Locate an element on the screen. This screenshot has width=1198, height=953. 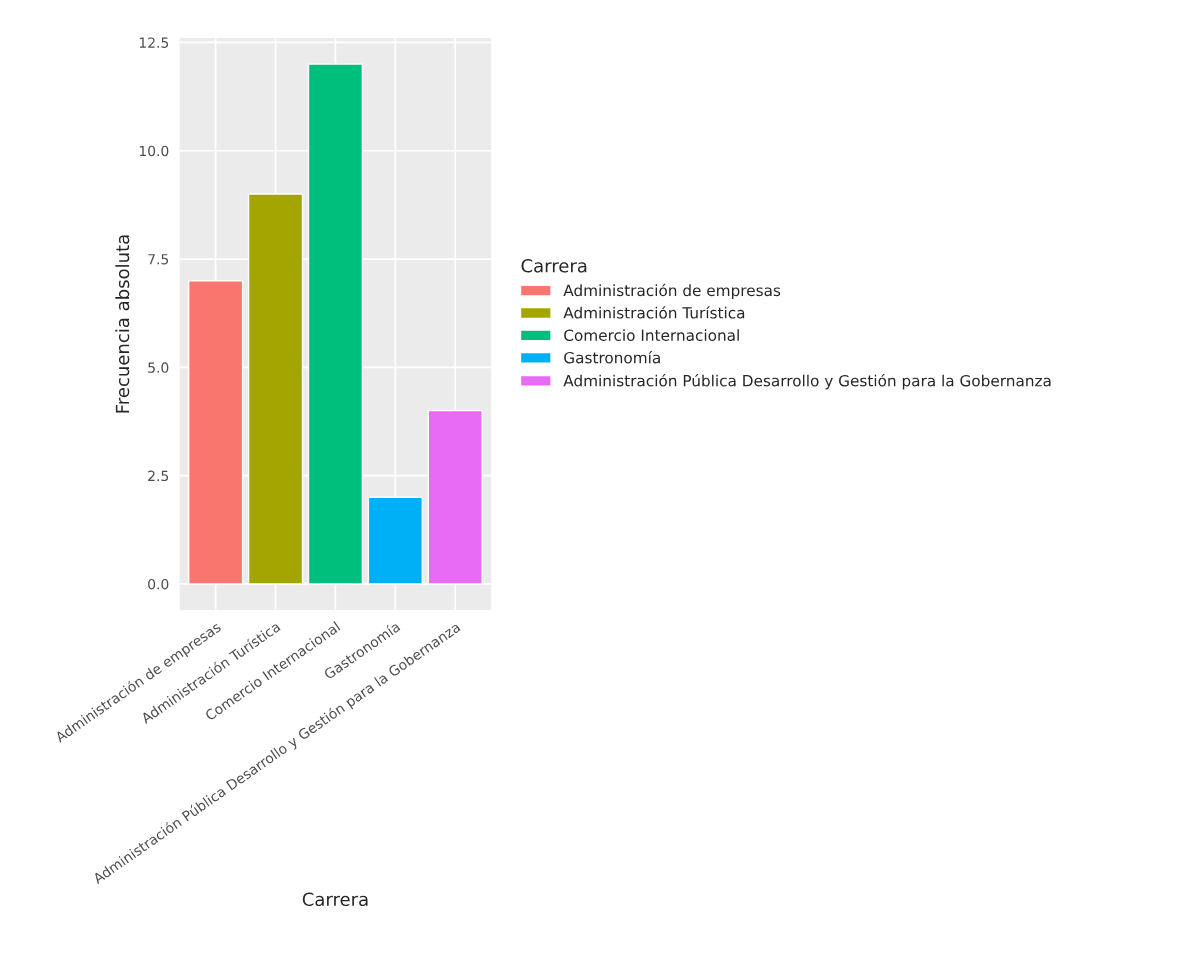
y-tick-label: 7.5 is located at coordinates (158, 259).